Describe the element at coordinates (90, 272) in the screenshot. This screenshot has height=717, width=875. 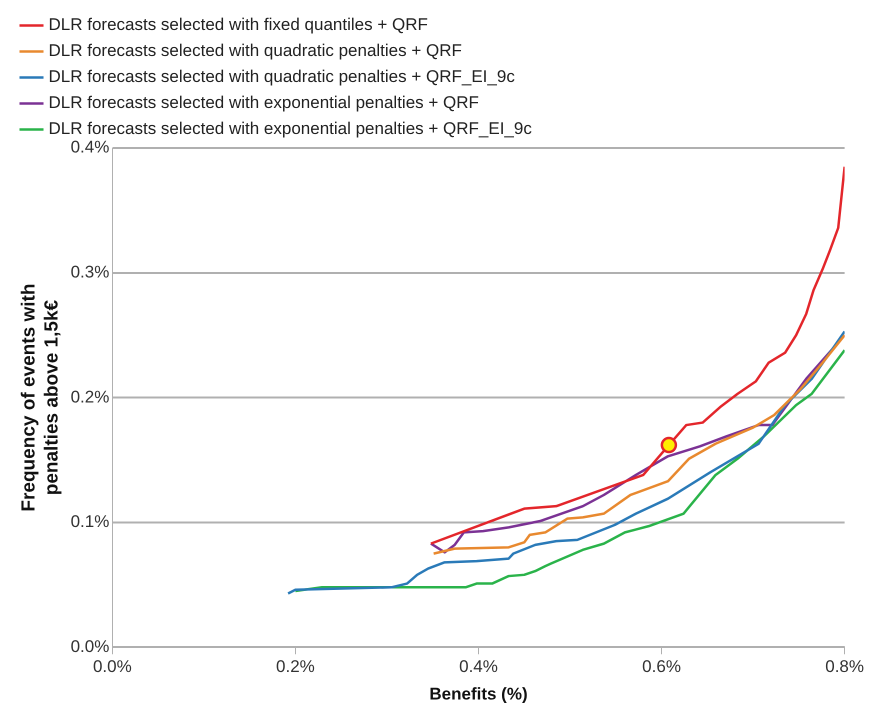
I see `y-tick-label: 0.3%` at that location.